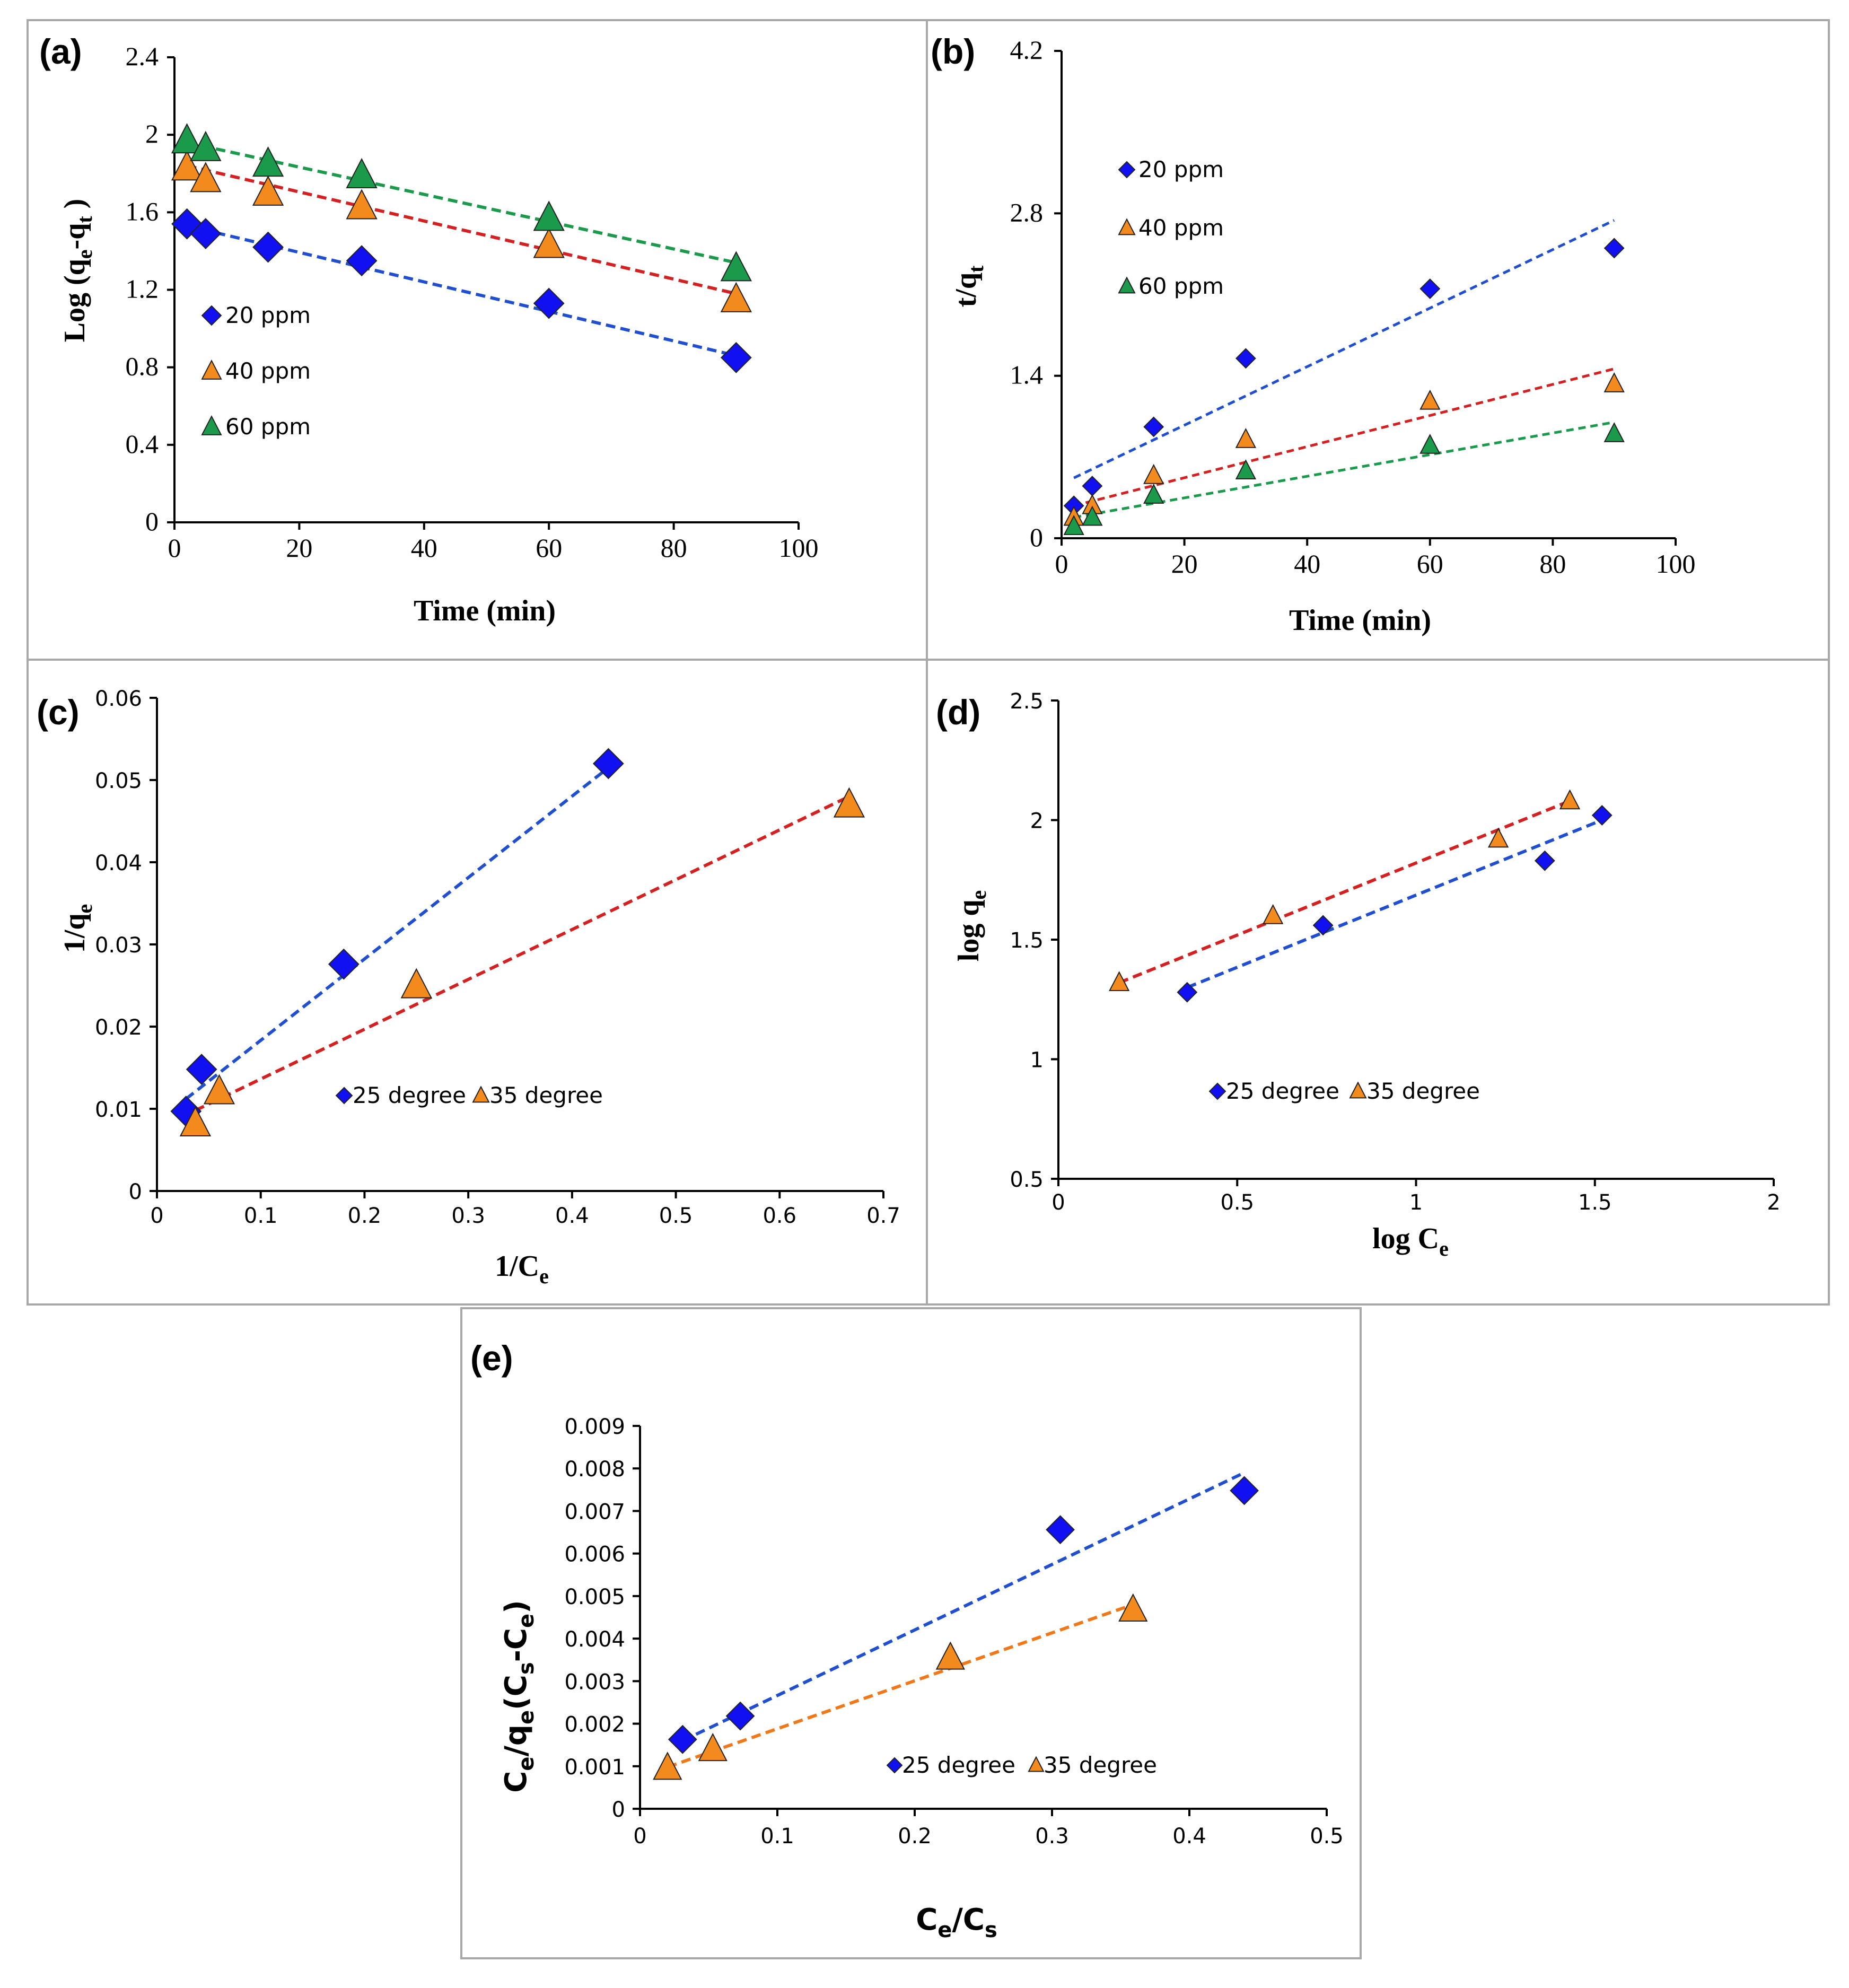 This screenshot has height=1988, width=1849. I want to click on y-tick-label: 0.007, so click(594, 1512).